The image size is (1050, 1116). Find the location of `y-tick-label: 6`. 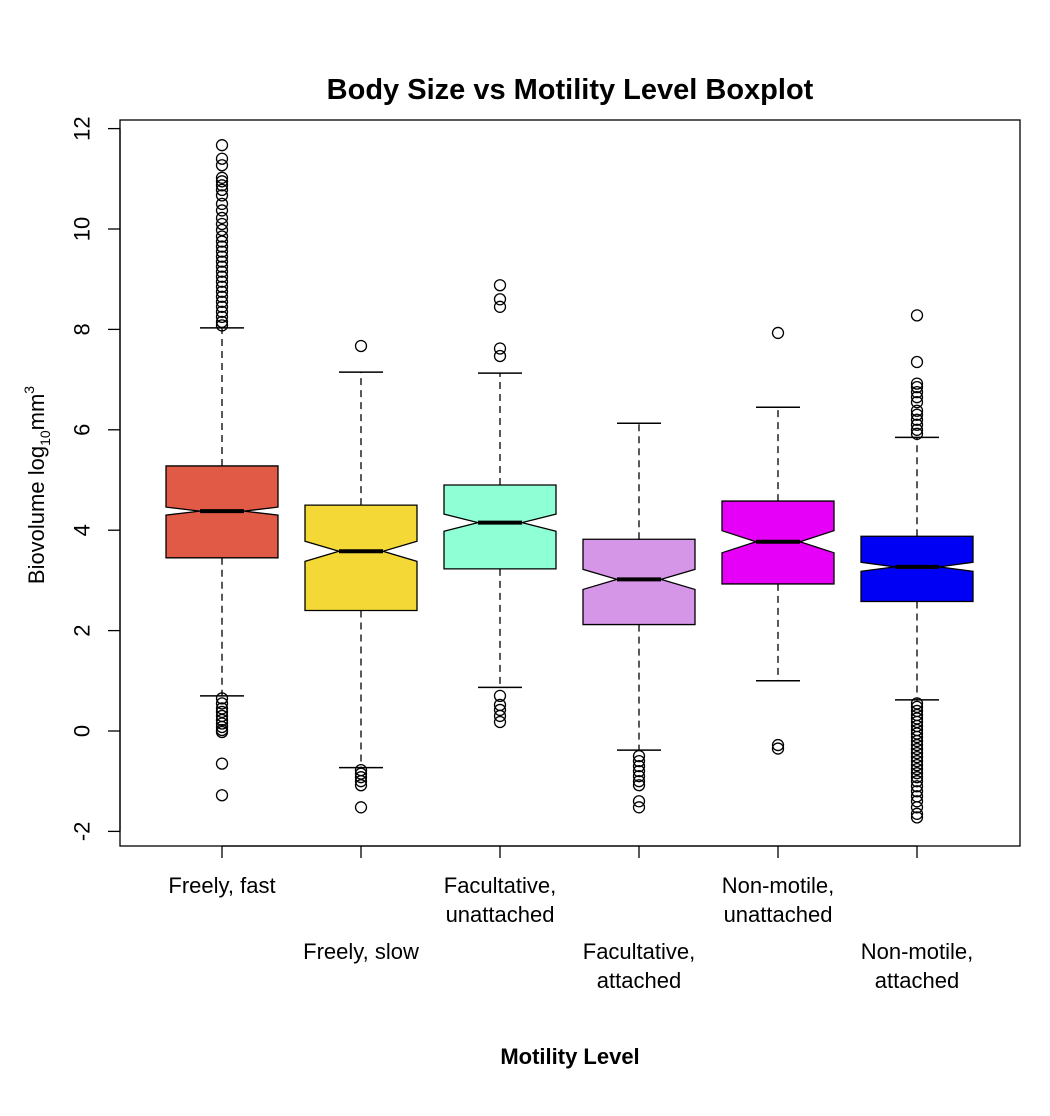

y-tick-label: 6 is located at coordinates (82, 430).